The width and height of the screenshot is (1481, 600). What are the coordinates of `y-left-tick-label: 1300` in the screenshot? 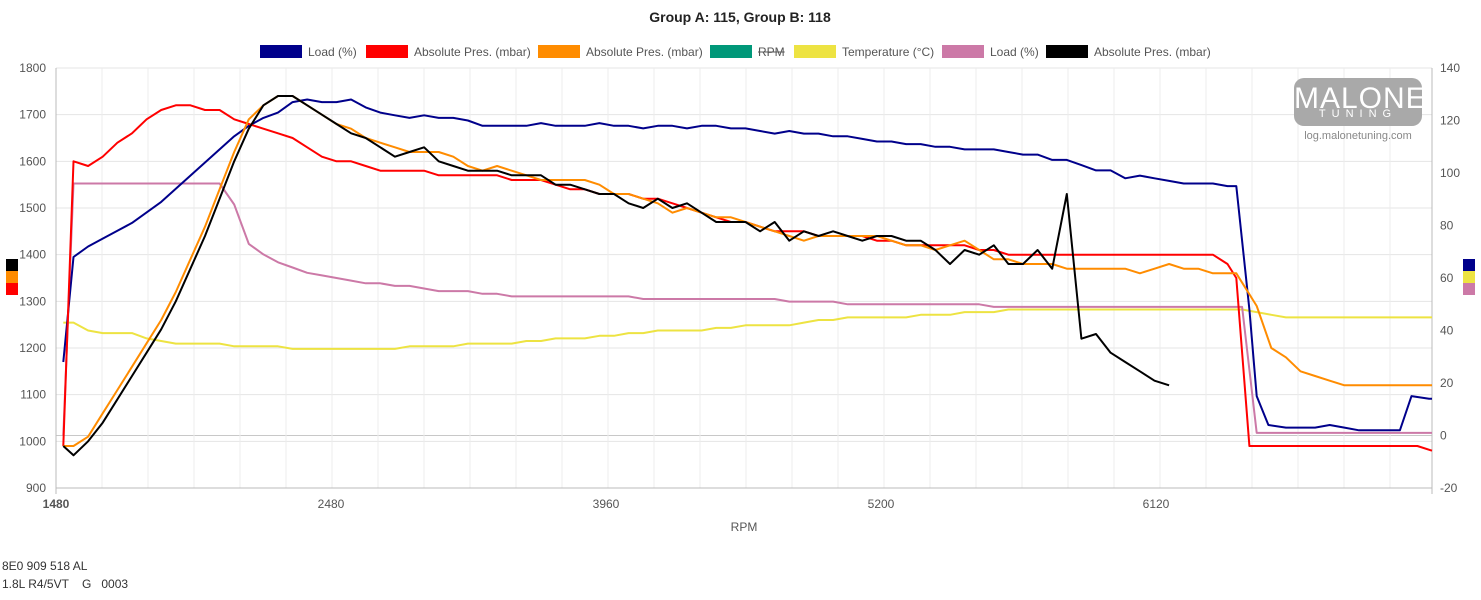 It's located at (32, 301).